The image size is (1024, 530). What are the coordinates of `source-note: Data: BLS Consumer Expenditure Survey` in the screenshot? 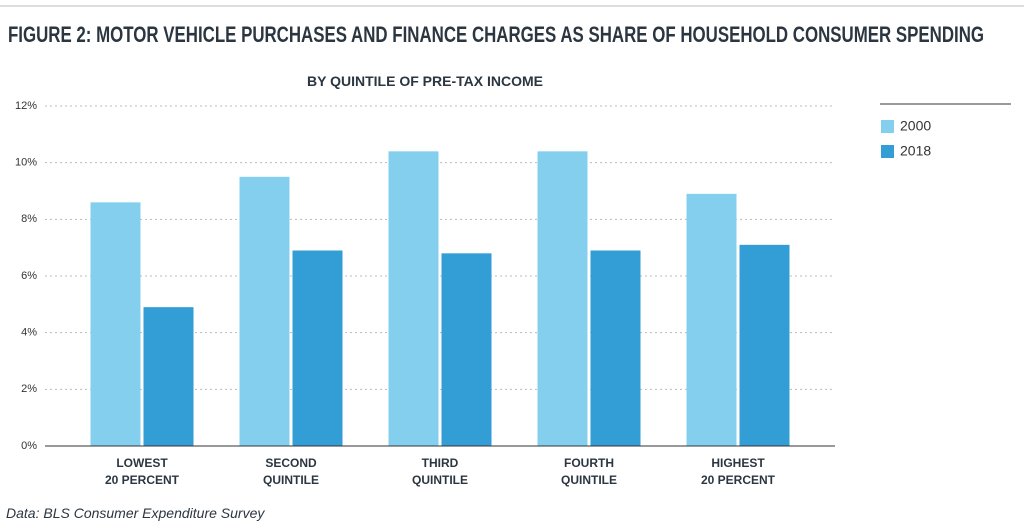 It's located at (135, 513).